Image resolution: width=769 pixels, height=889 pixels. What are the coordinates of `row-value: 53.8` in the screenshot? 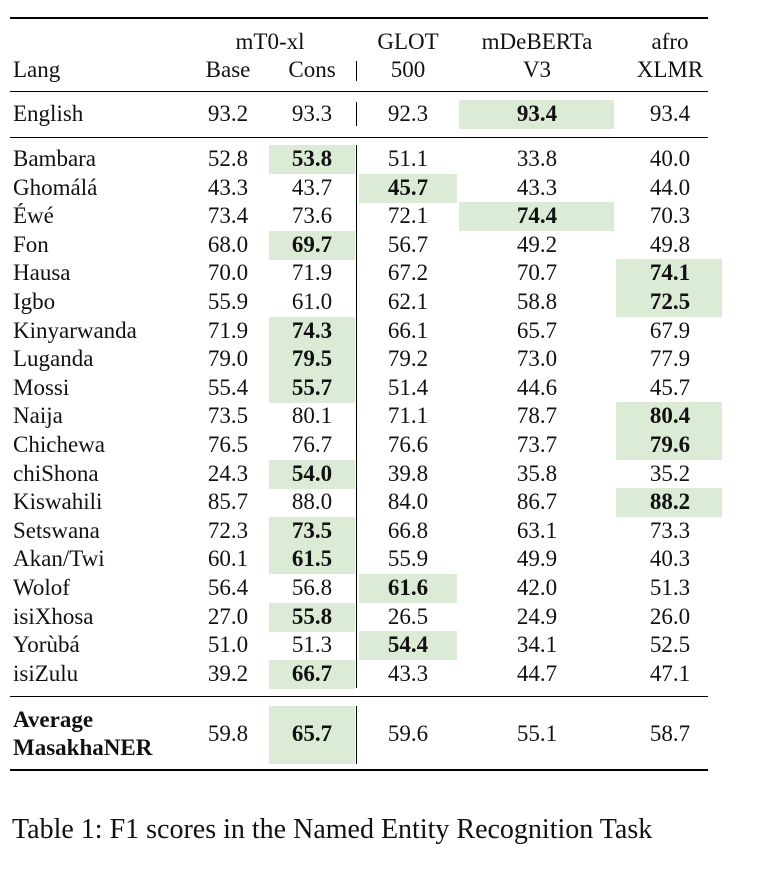 It's located at (312, 158).